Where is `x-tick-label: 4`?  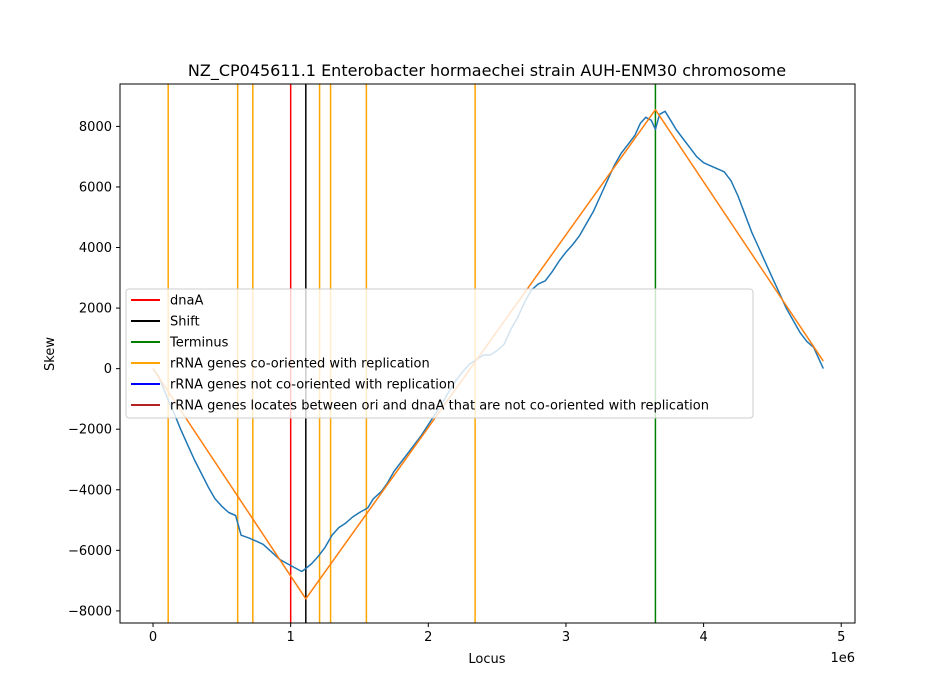 x-tick-label: 4 is located at coordinates (703, 637).